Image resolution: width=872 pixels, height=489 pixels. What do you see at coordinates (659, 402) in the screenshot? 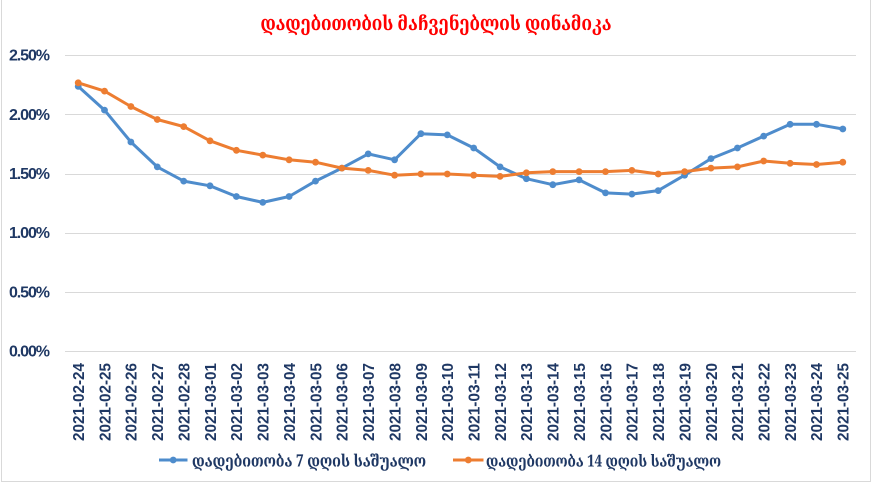
I see `svg-text: 2021-03-18` at bounding box center [659, 402].